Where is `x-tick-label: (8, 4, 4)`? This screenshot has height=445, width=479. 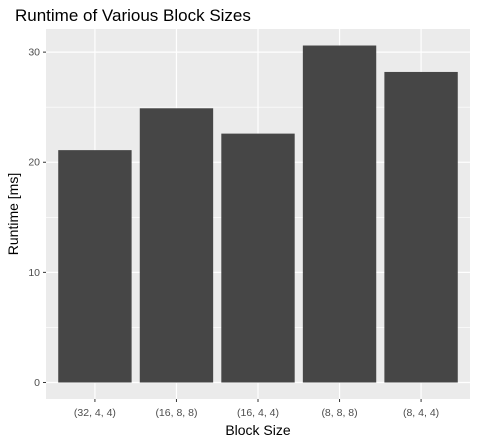
x-tick-label: (8, 4, 4) is located at coordinates (421, 413).